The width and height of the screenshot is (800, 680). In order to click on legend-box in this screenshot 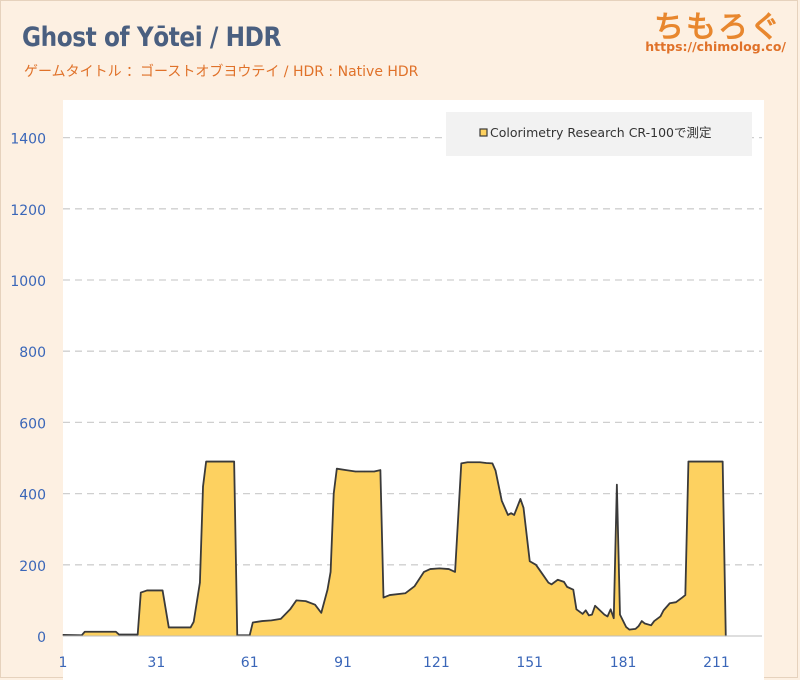, I will do `click(599, 134)`.